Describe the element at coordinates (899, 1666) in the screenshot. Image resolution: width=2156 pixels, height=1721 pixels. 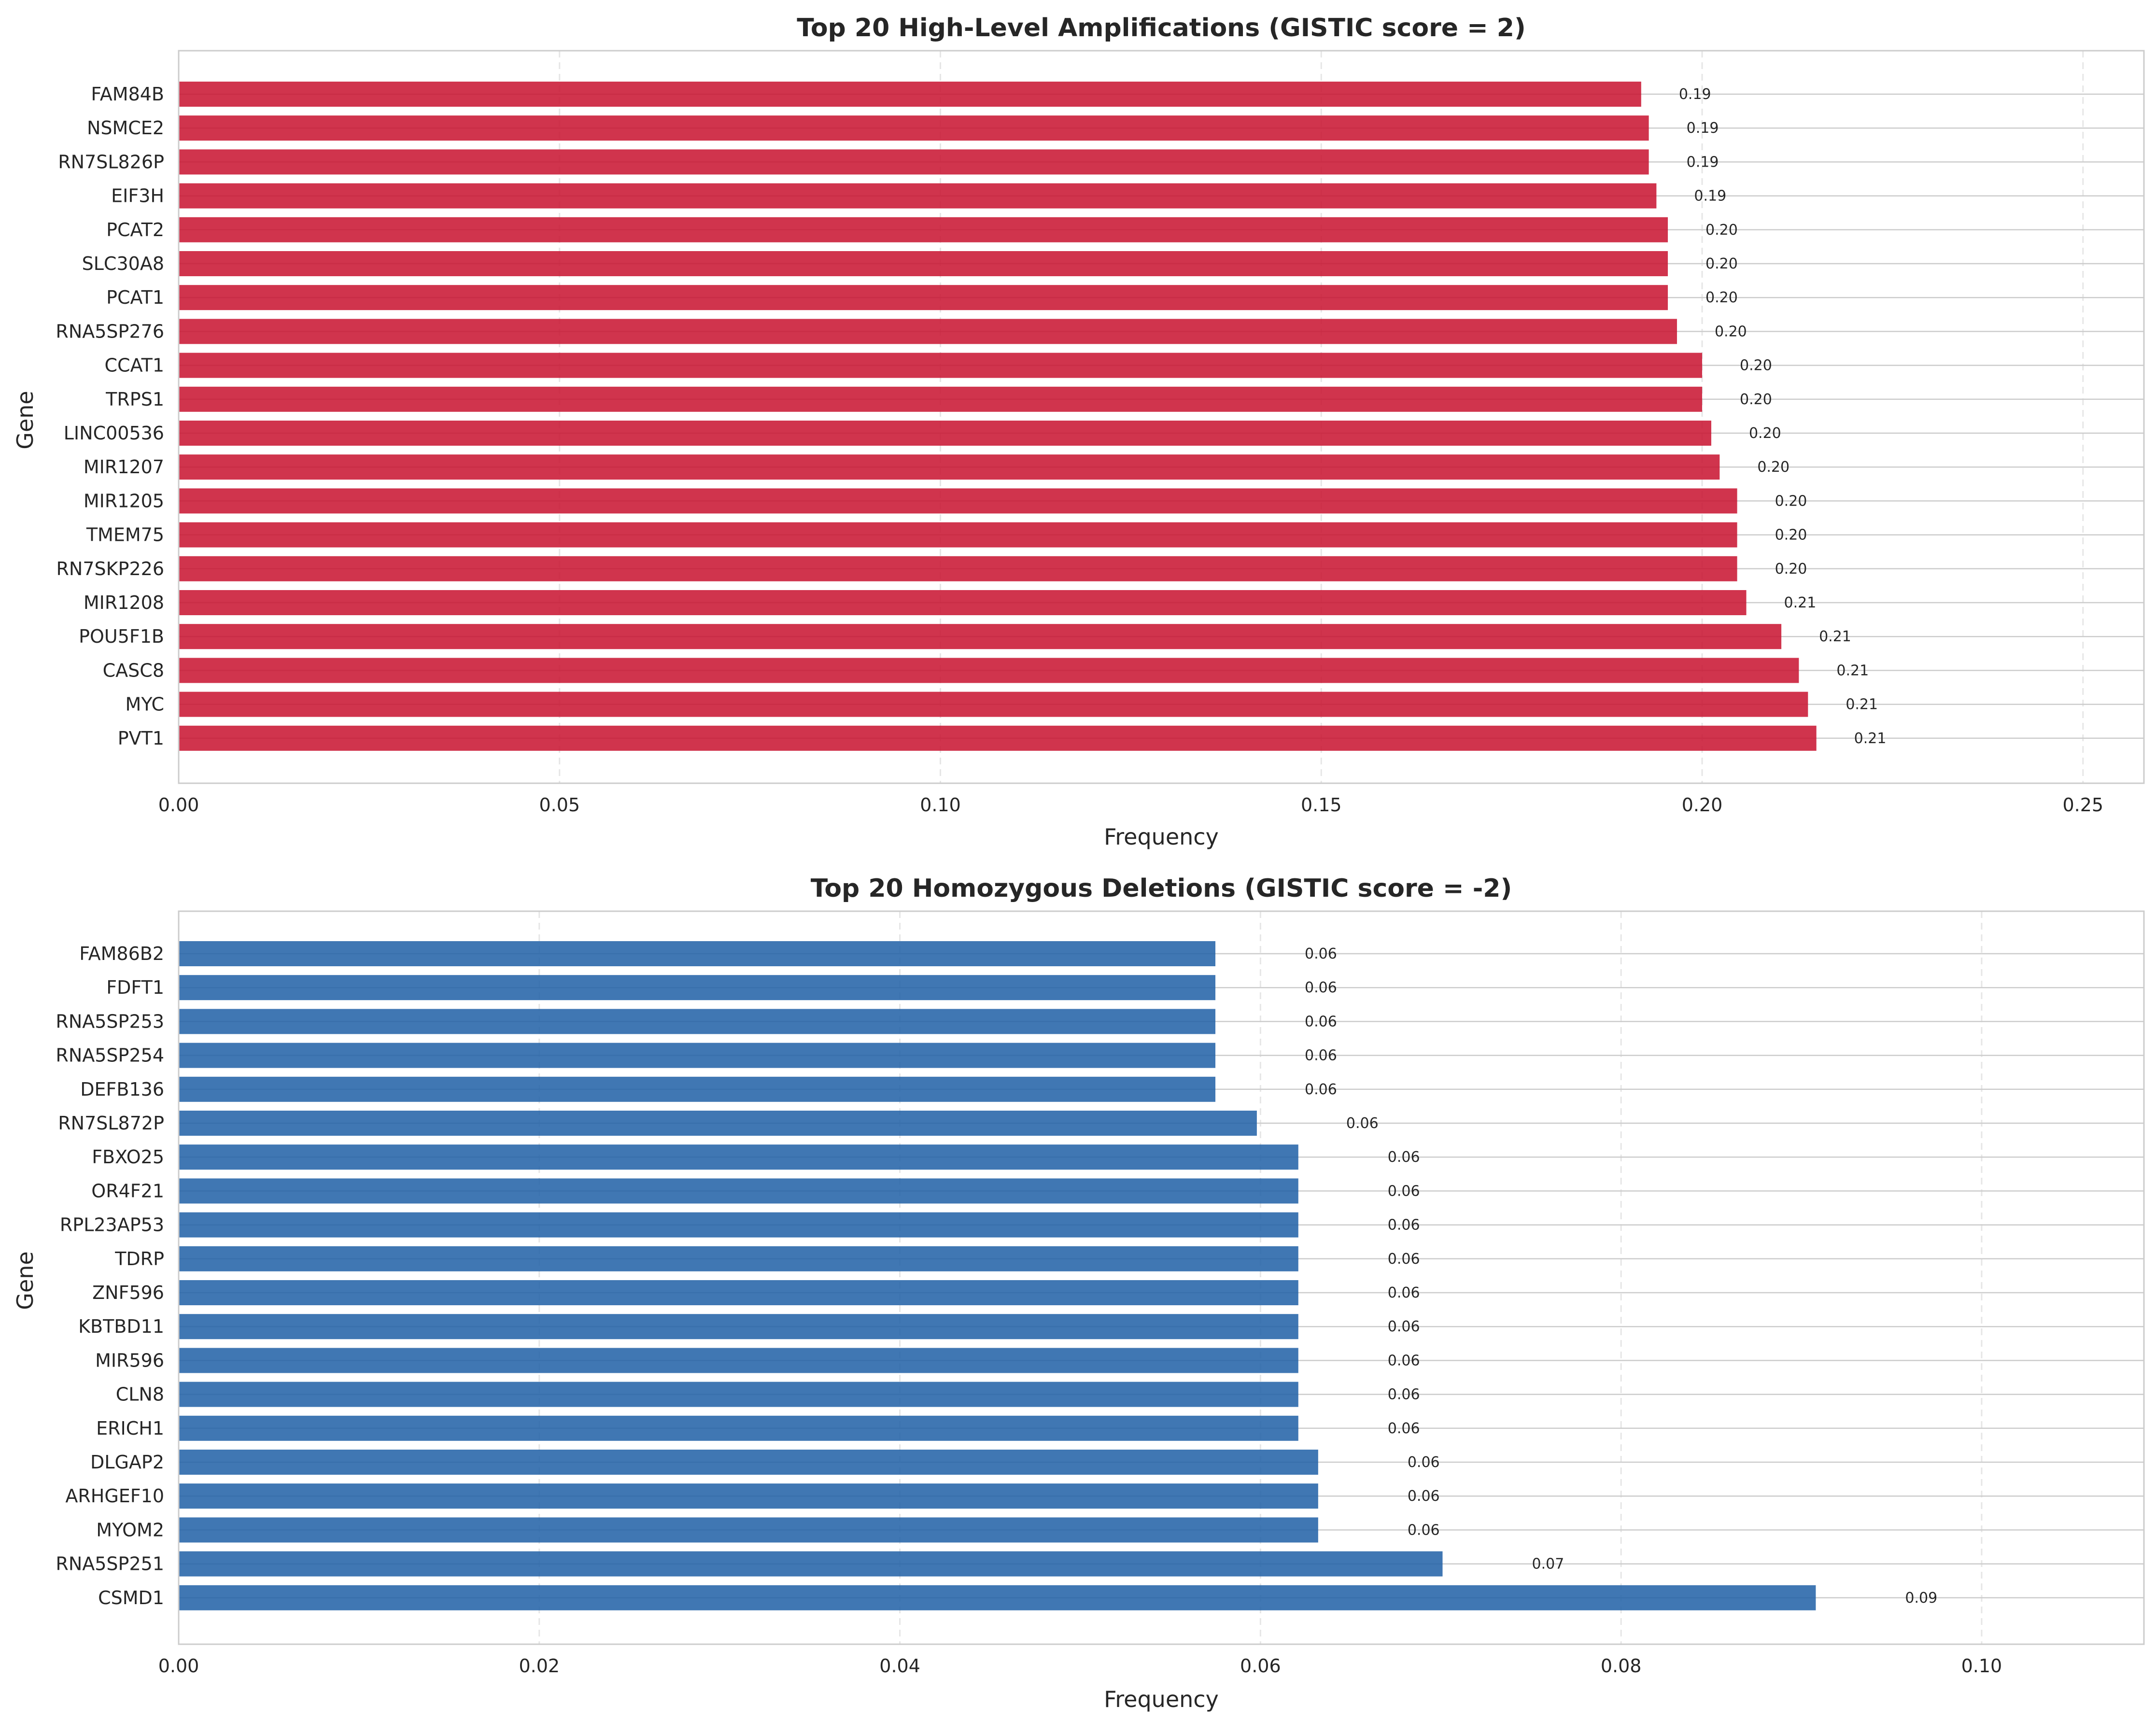
I see `del-x-tick-label: 0.04` at that location.